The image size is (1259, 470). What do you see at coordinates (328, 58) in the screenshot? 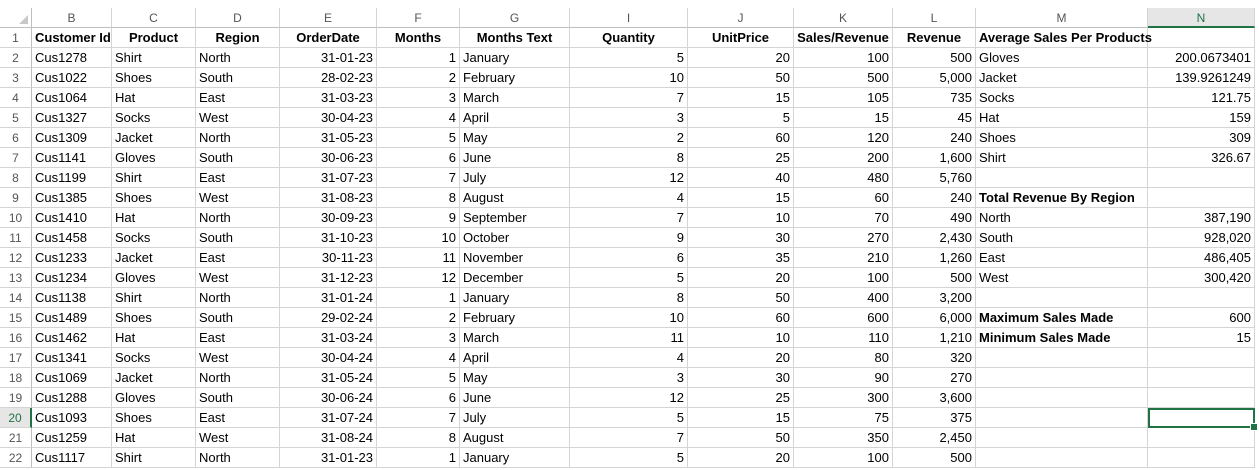
I see `grid-cell: 31-01-23` at bounding box center [328, 58].